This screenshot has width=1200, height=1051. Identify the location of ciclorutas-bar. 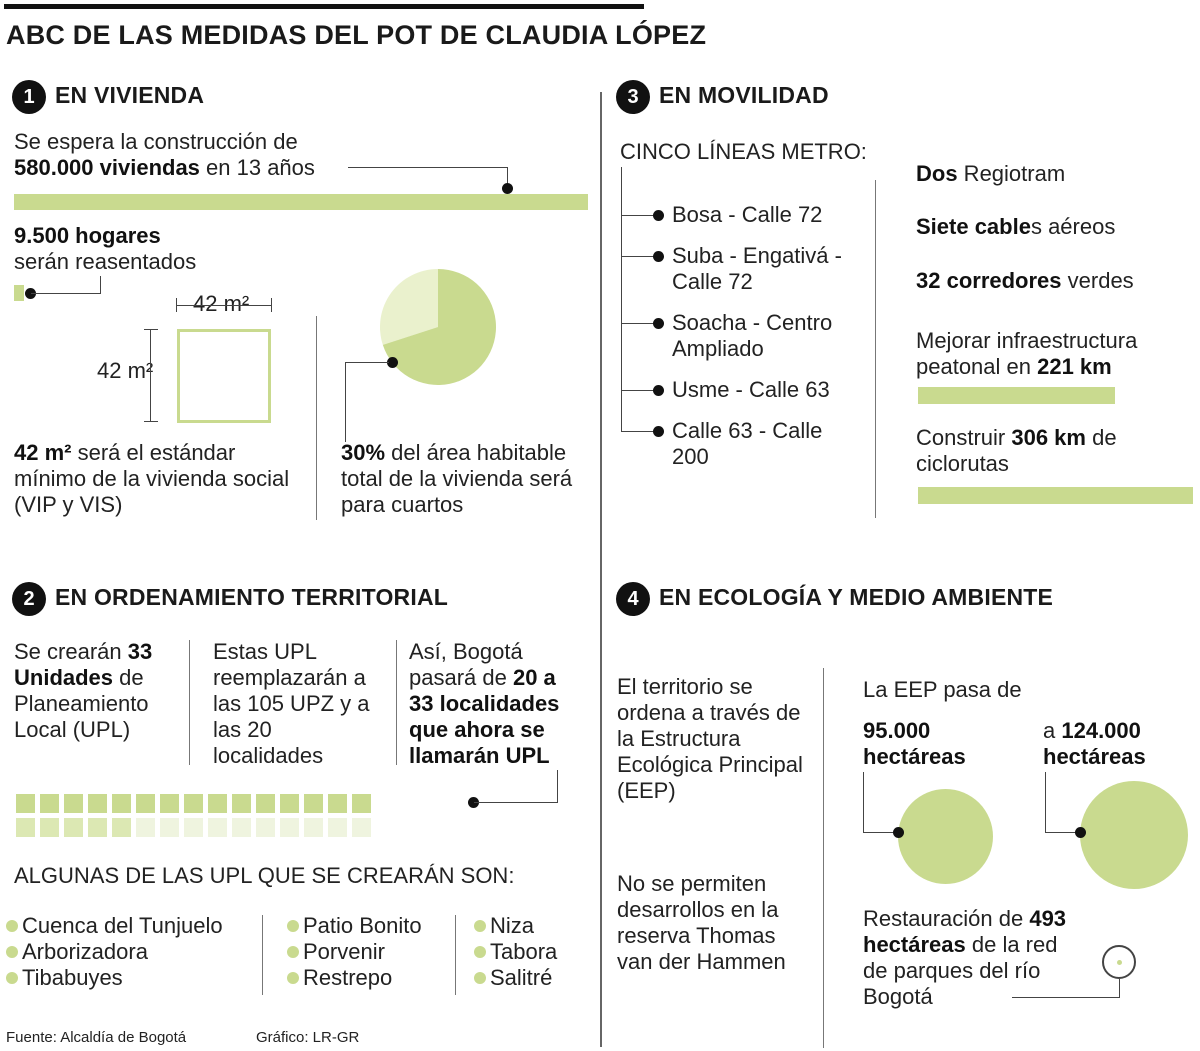
(1055, 495).